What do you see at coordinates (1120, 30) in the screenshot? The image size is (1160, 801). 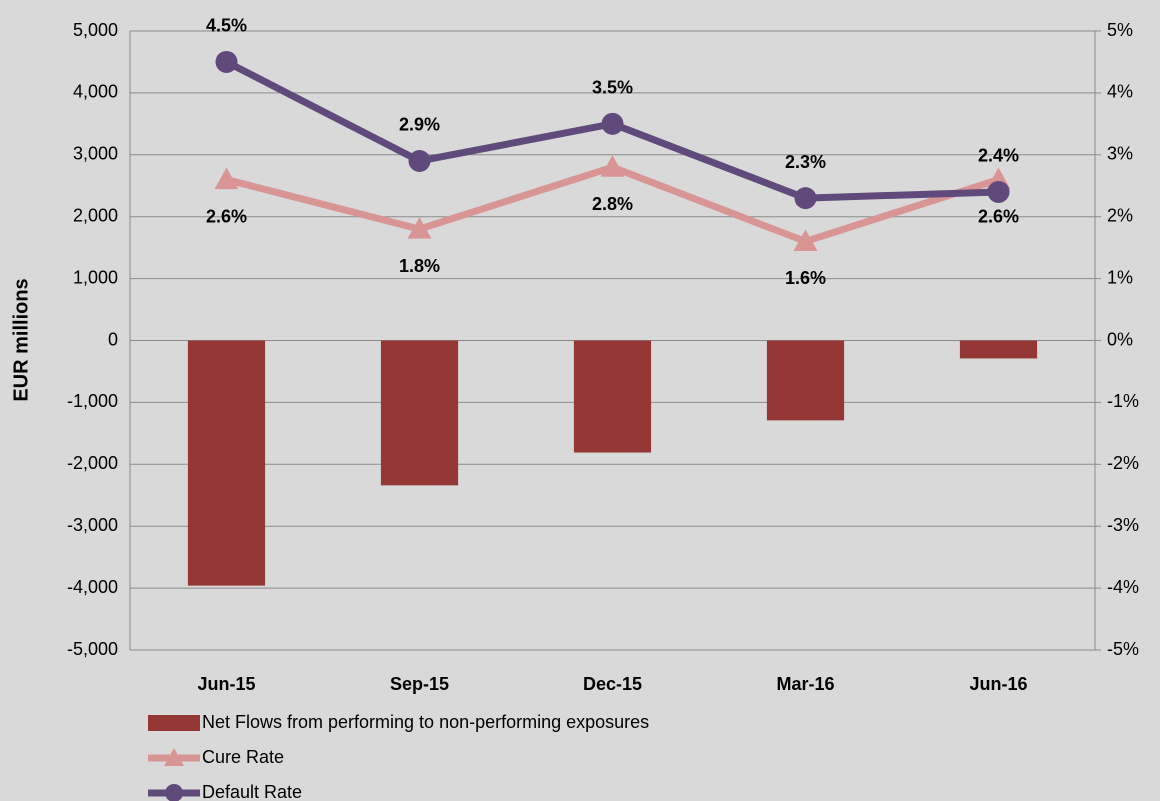 I see `y2-tick-label: 5%` at bounding box center [1120, 30].